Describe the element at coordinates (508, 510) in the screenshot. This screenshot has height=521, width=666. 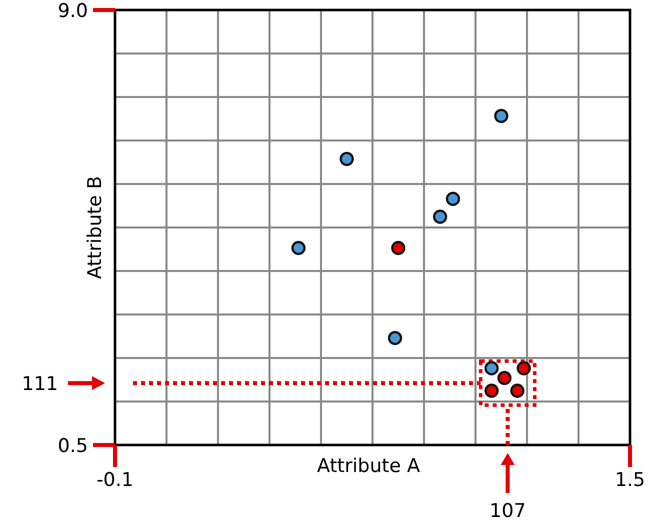
I see `text: 107` at that location.